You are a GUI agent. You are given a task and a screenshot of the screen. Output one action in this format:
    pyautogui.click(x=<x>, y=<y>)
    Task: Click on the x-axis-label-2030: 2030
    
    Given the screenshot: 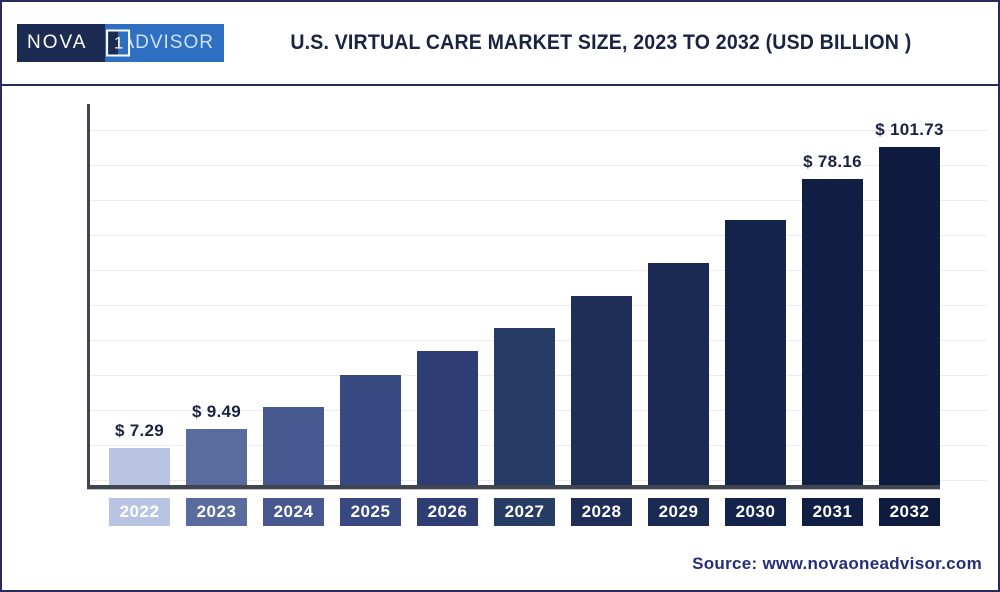 What is the action you would take?
    pyautogui.click(x=755, y=512)
    